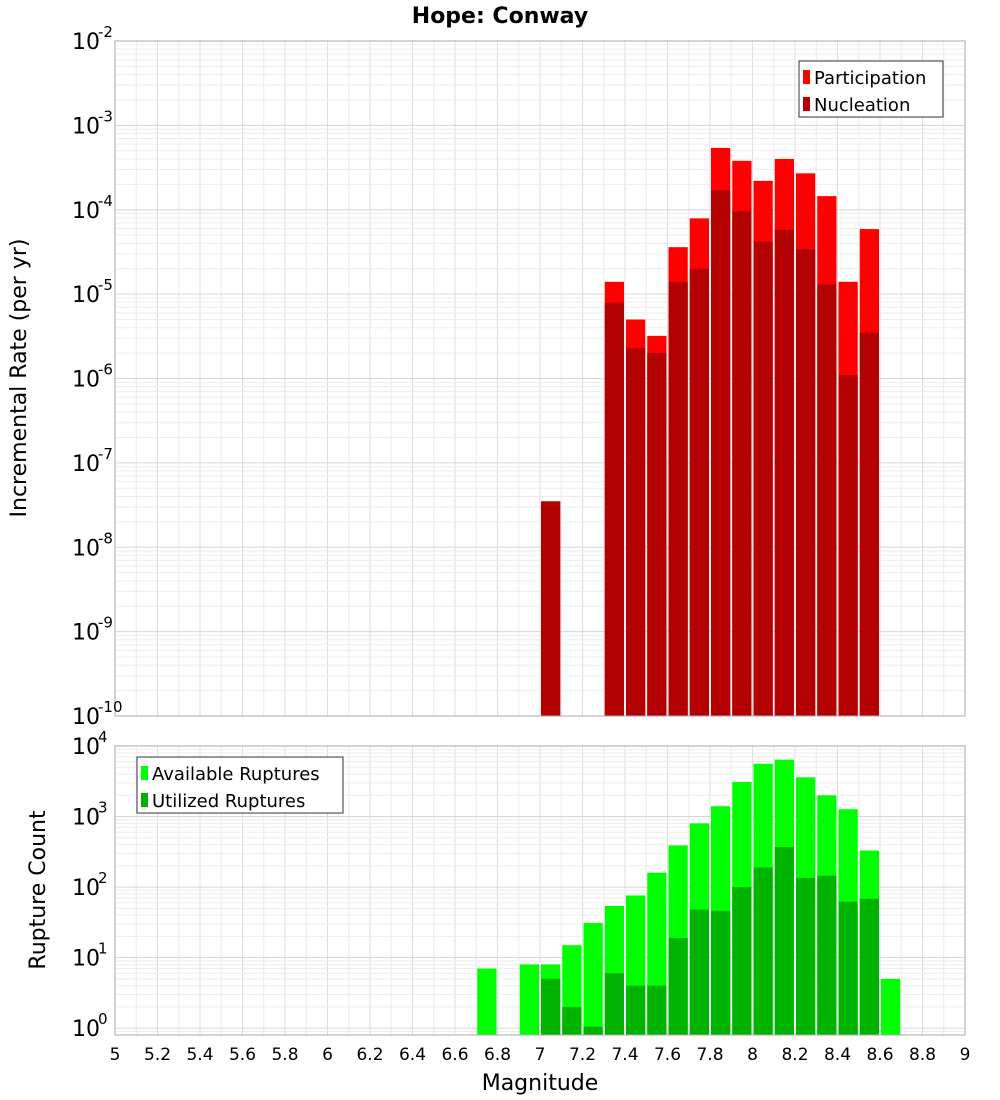 This screenshot has width=1000, height=1100. Describe the element at coordinates (624, 1055) in the screenshot. I see `x-tick-label: 7.4` at that location.